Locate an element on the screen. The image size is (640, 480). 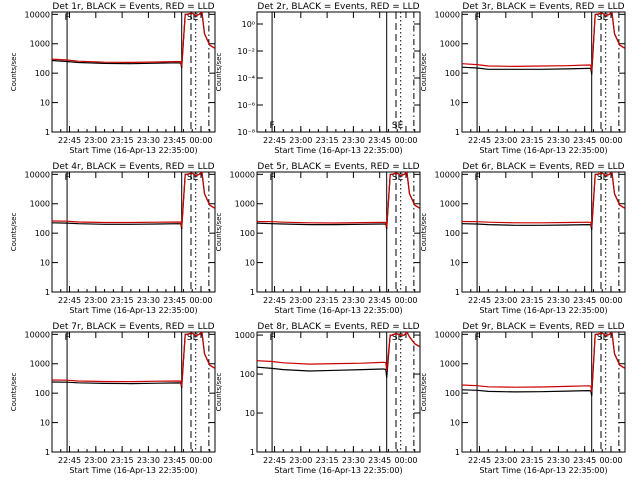
panel-title: Det 6r, BLACK = Events, RED = LLD is located at coordinates (543, 167).